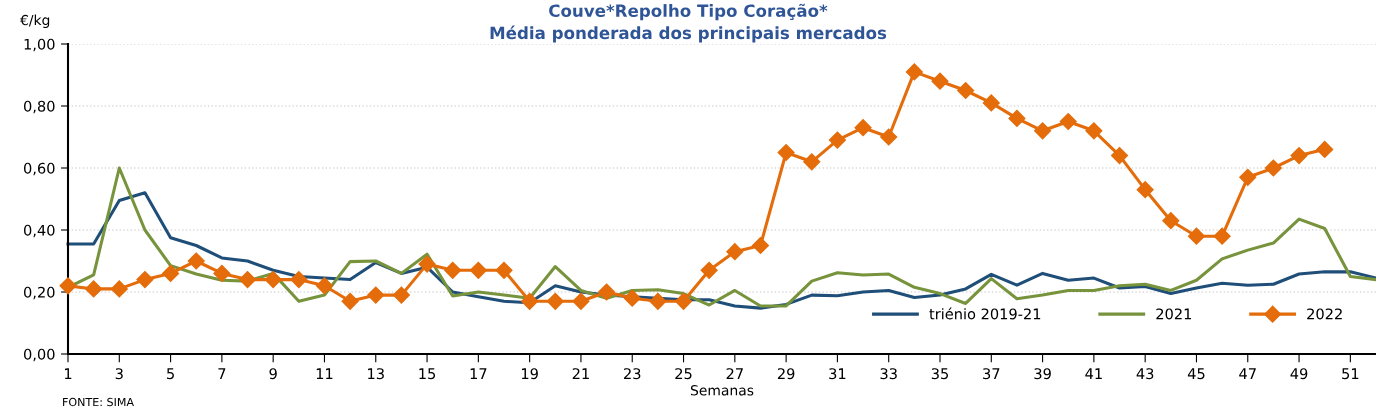 This screenshot has width=1376, height=409. What do you see at coordinates (119, 374) in the screenshot?
I see `x-tick-label: 3` at bounding box center [119, 374].